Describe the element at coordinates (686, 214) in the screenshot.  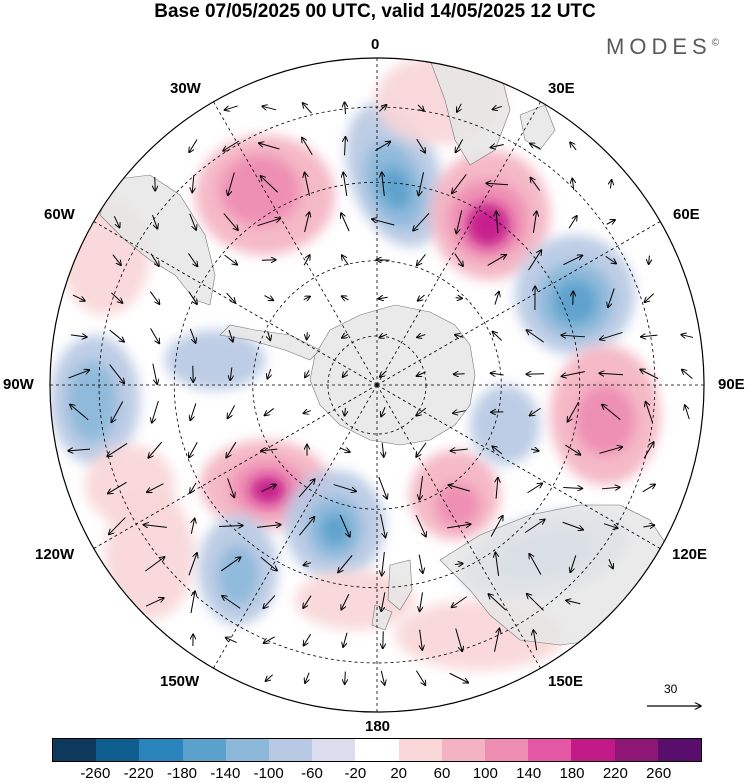
I see `lon-label-60e: 60E` at that location.